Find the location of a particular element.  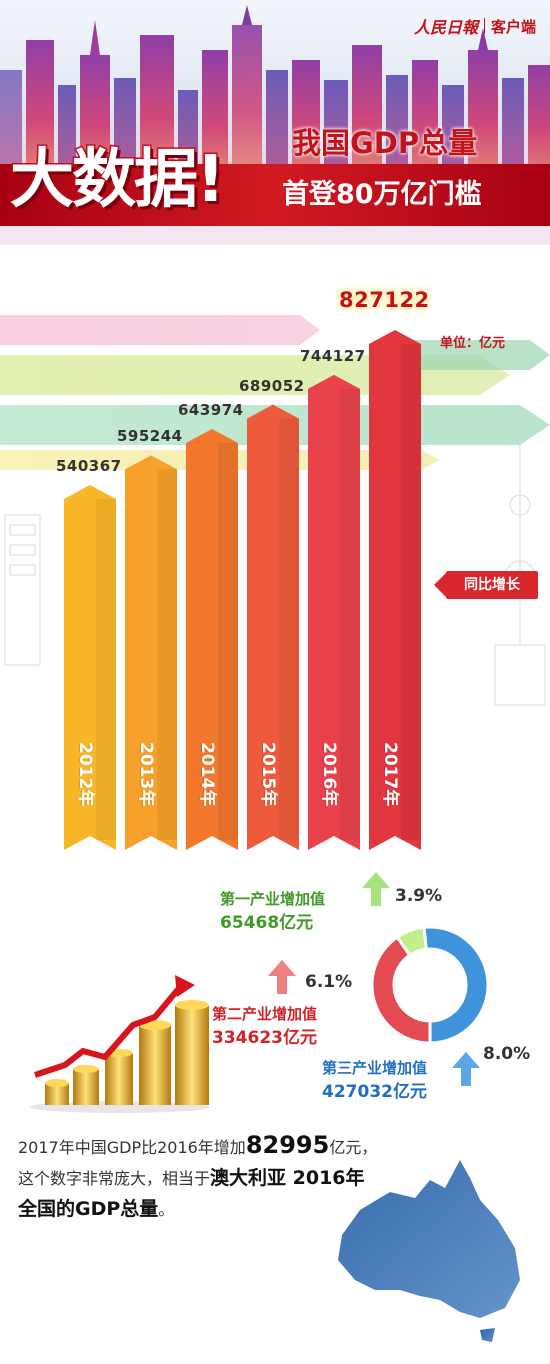

title-line-2: 首登80万亿门槛 is located at coordinates (382, 194).